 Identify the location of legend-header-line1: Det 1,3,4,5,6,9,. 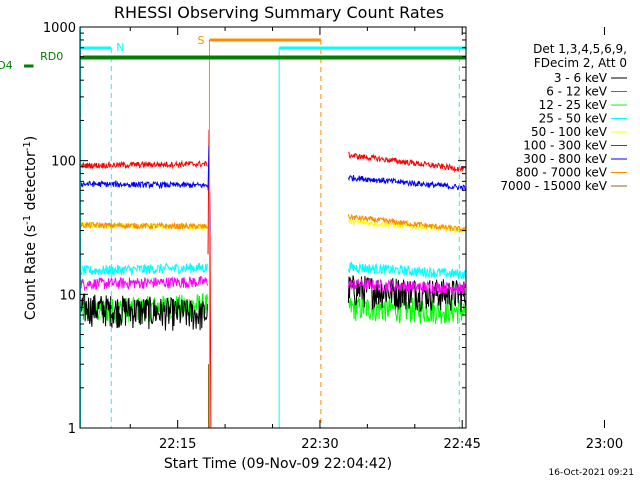
(580, 49).